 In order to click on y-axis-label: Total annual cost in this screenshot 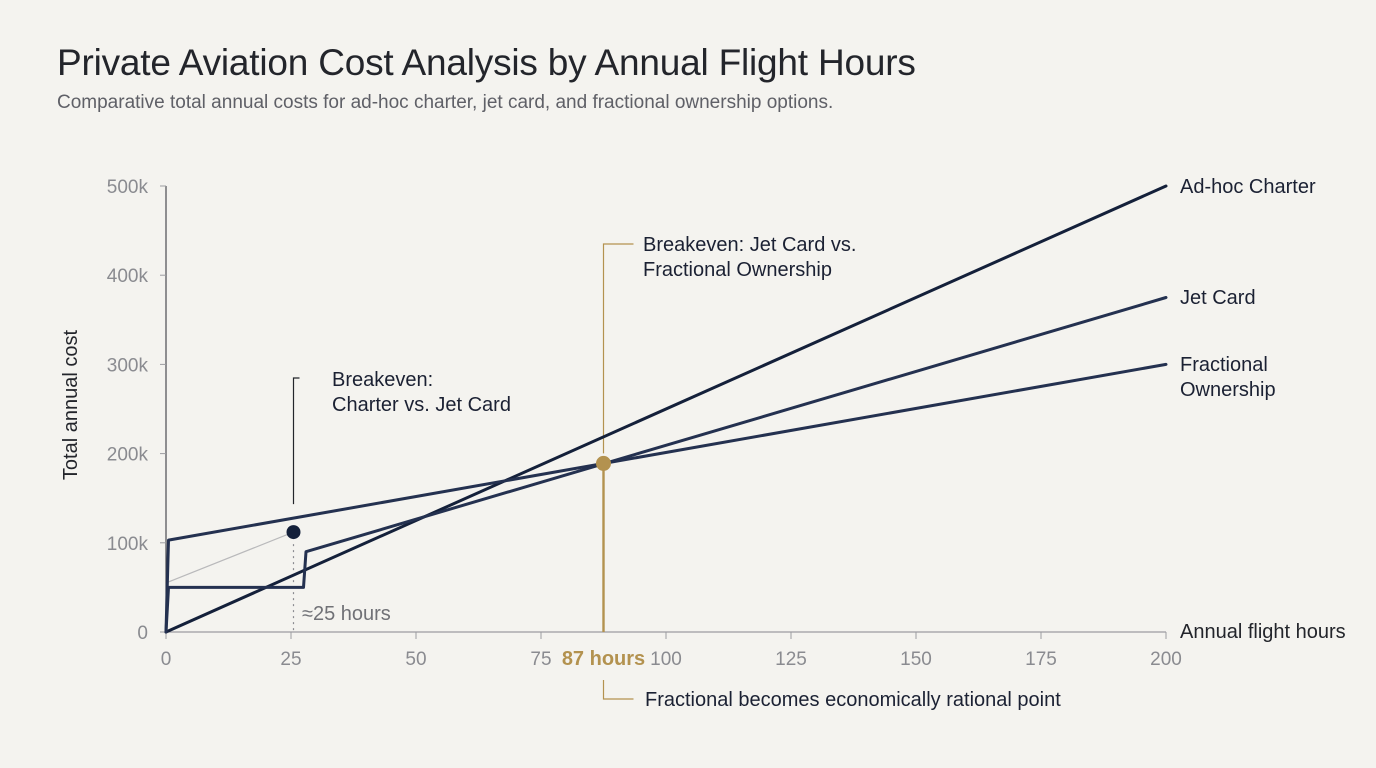, I will do `click(71, 405)`.